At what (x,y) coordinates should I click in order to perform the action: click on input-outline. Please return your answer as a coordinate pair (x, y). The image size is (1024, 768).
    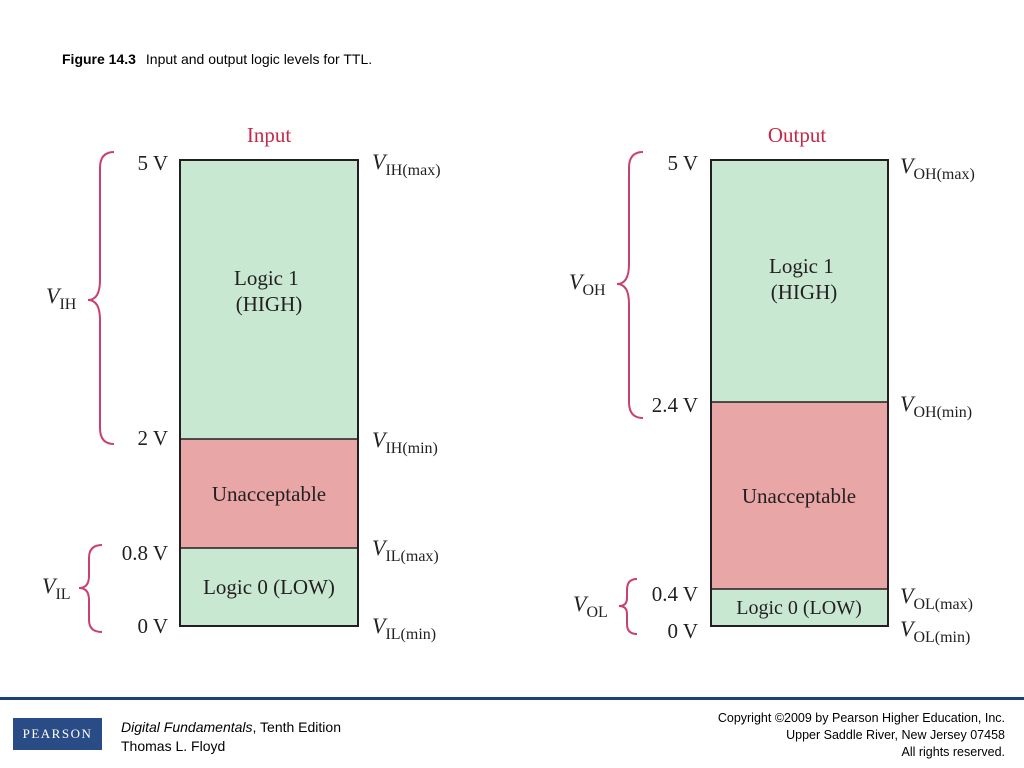
    Looking at the image, I should click on (269, 393).